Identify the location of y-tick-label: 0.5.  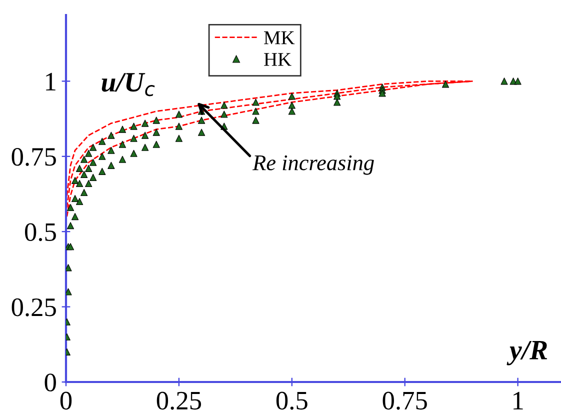
(40, 232).